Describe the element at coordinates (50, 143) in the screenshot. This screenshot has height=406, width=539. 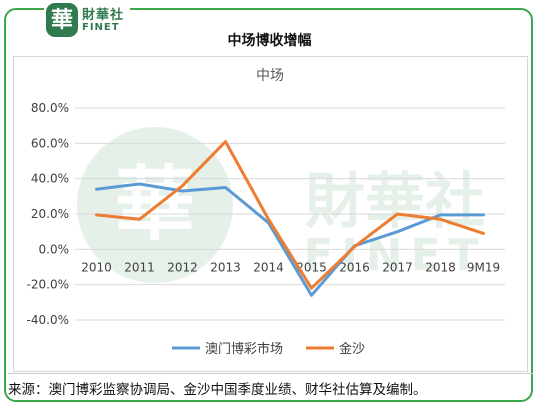
I see `y-tick-label: 60.0%` at that location.